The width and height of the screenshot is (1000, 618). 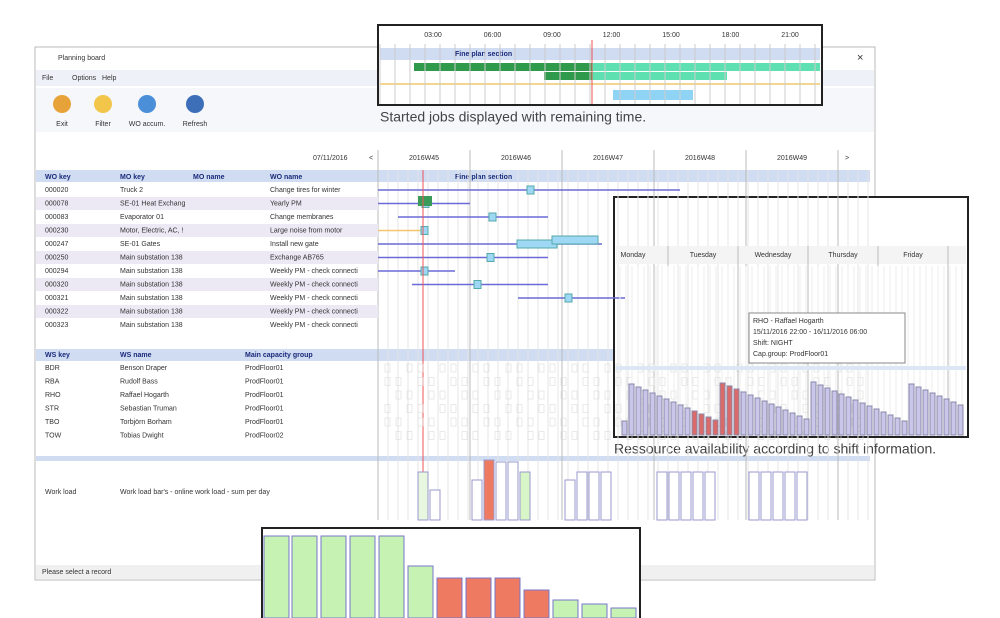 What do you see at coordinates (56, 244) in the screenshot?
I see `cell: 000247` at bounding box center [56, 244].